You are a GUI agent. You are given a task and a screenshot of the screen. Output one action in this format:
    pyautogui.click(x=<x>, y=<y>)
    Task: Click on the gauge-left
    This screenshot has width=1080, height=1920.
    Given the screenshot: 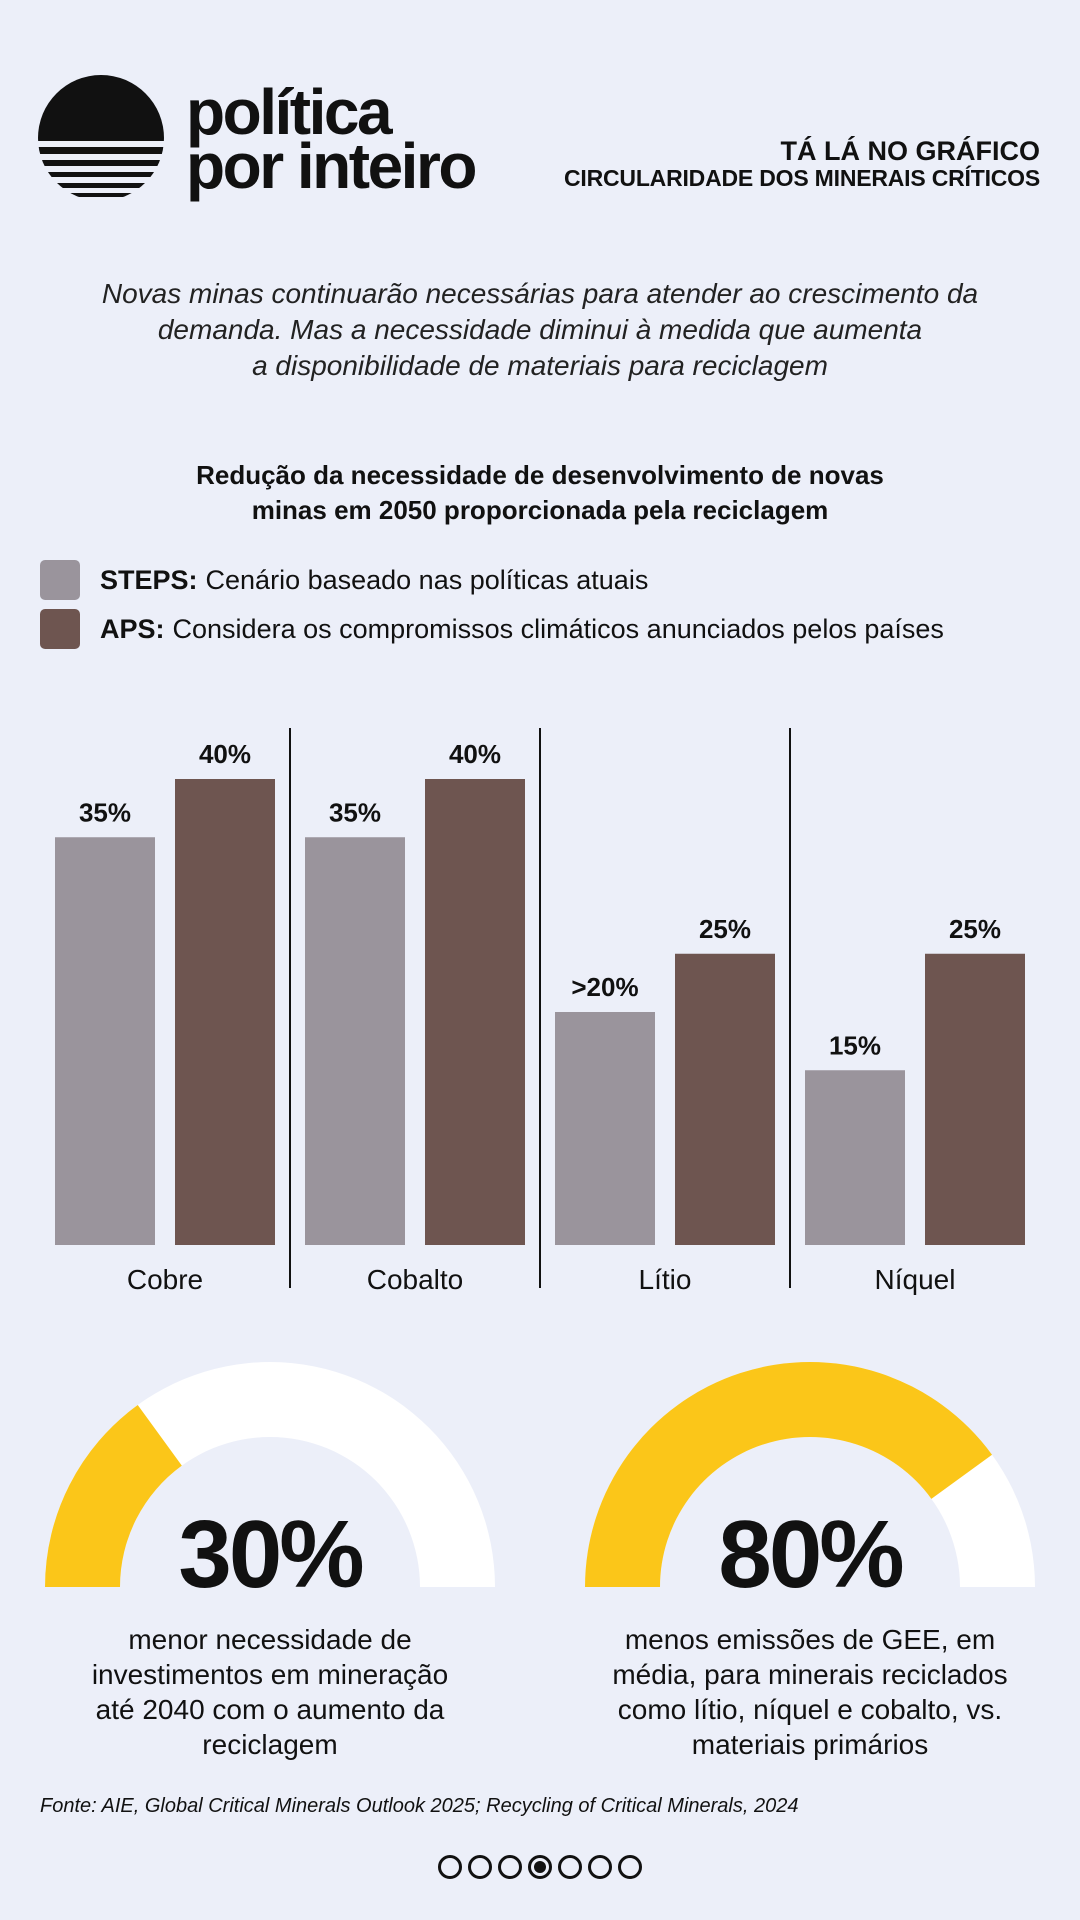 What is the action you would take?
    pyautogui.click(x=270, y=1474)
    